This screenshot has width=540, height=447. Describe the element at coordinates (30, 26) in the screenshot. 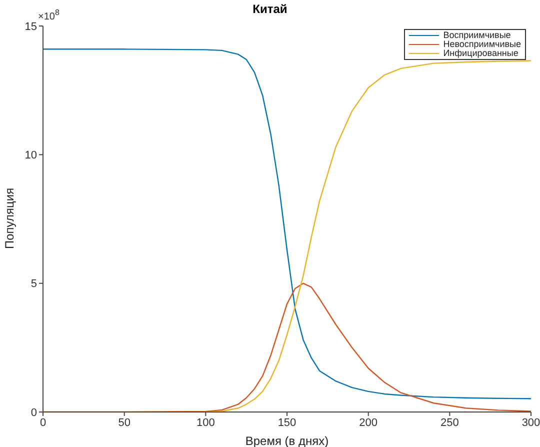

I see `y-tick-label: 15` at that location.